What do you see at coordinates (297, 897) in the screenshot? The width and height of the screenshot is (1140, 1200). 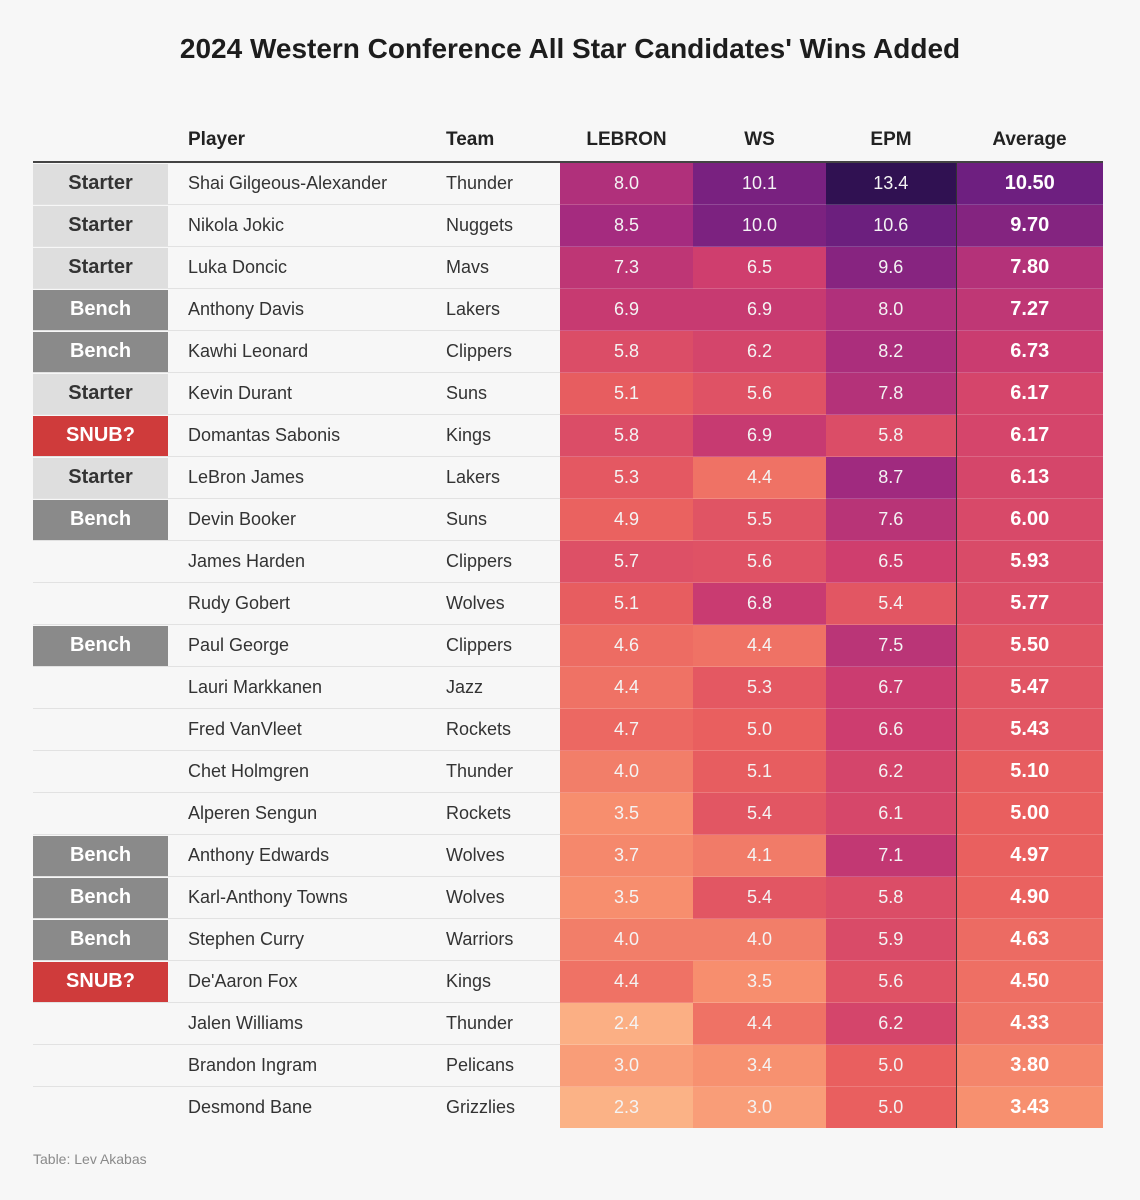 I see `player-name: Karl-Anthony Towns` at bounding box center [297, 897].